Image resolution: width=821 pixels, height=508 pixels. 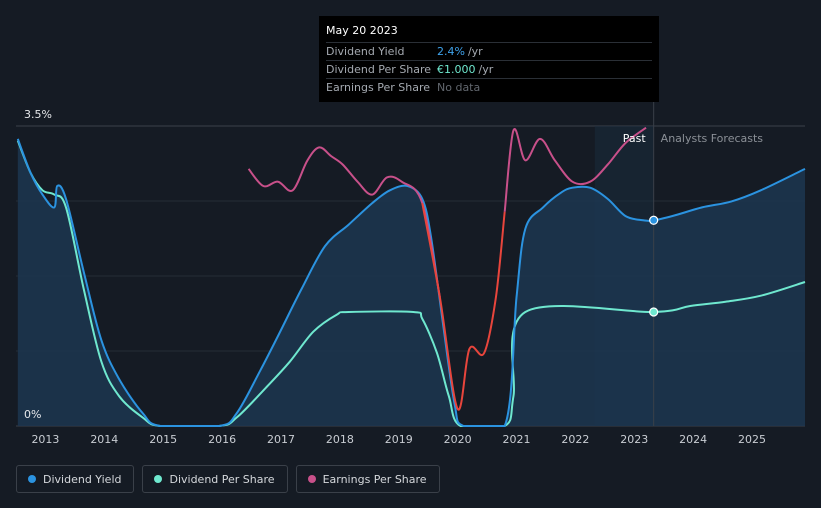 What do you see at coordinates (712, 138) in the screenshot?
I see `forecast-region-label: Analysts Forecasts` at bounding box center [712, 138].